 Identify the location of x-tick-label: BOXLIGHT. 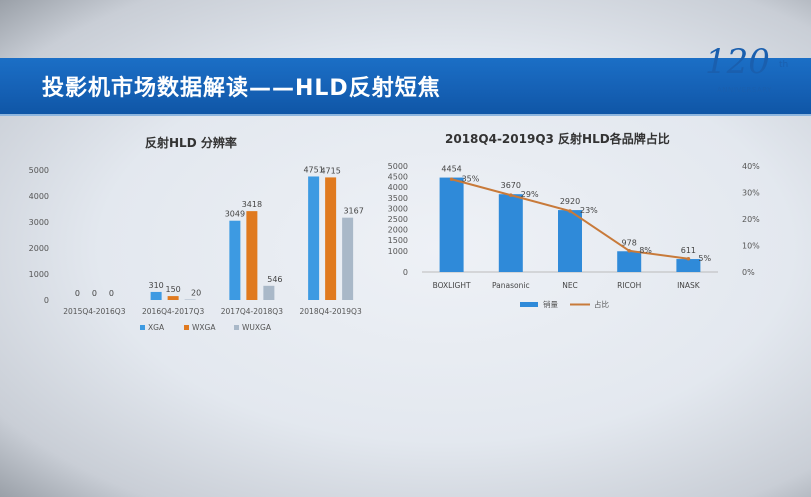
(452, 285).